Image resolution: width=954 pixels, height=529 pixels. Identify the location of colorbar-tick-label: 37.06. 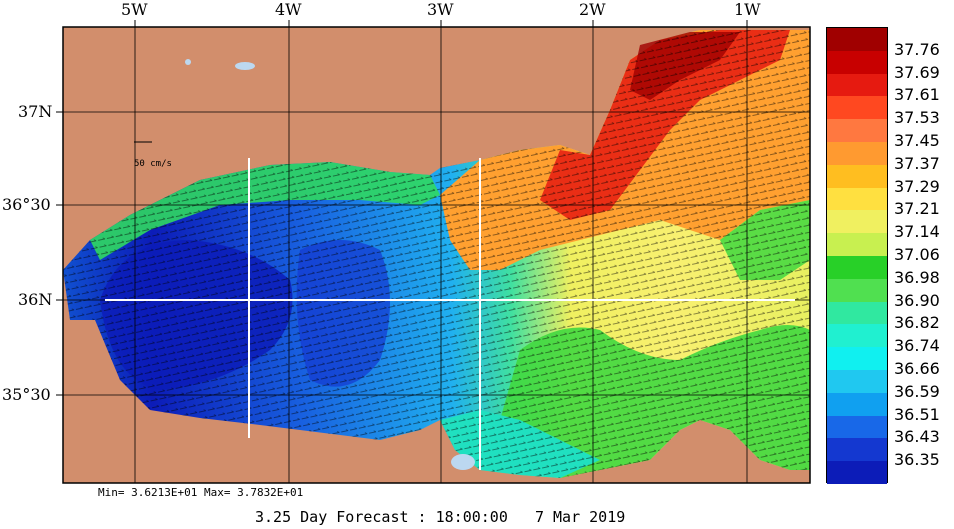
(917, 254).